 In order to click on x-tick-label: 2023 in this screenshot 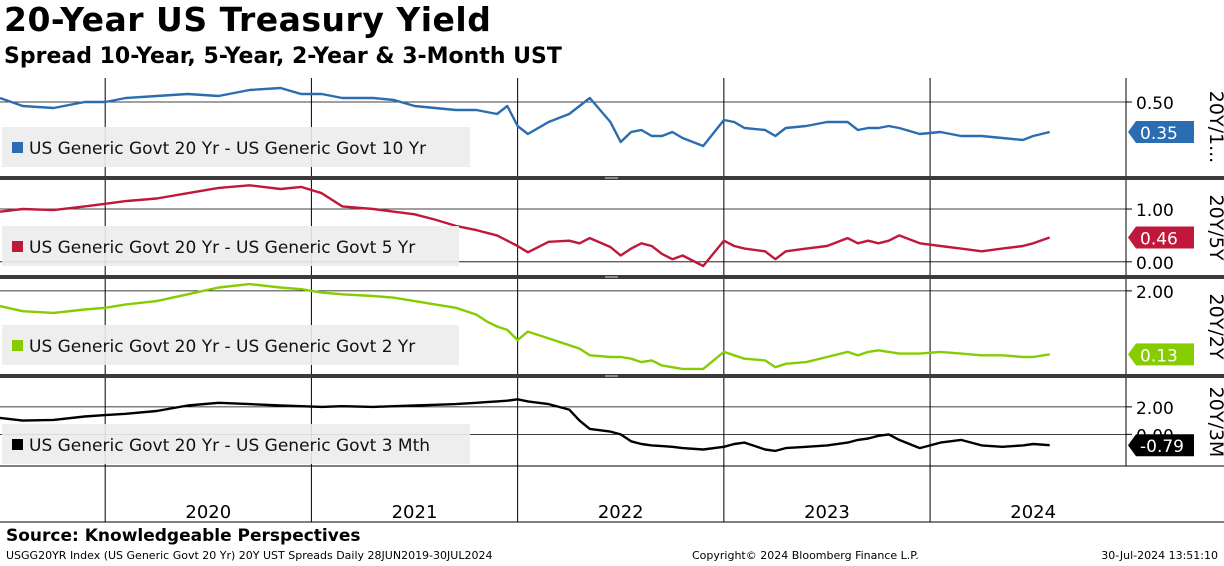, I will do `click(827, 512)`.